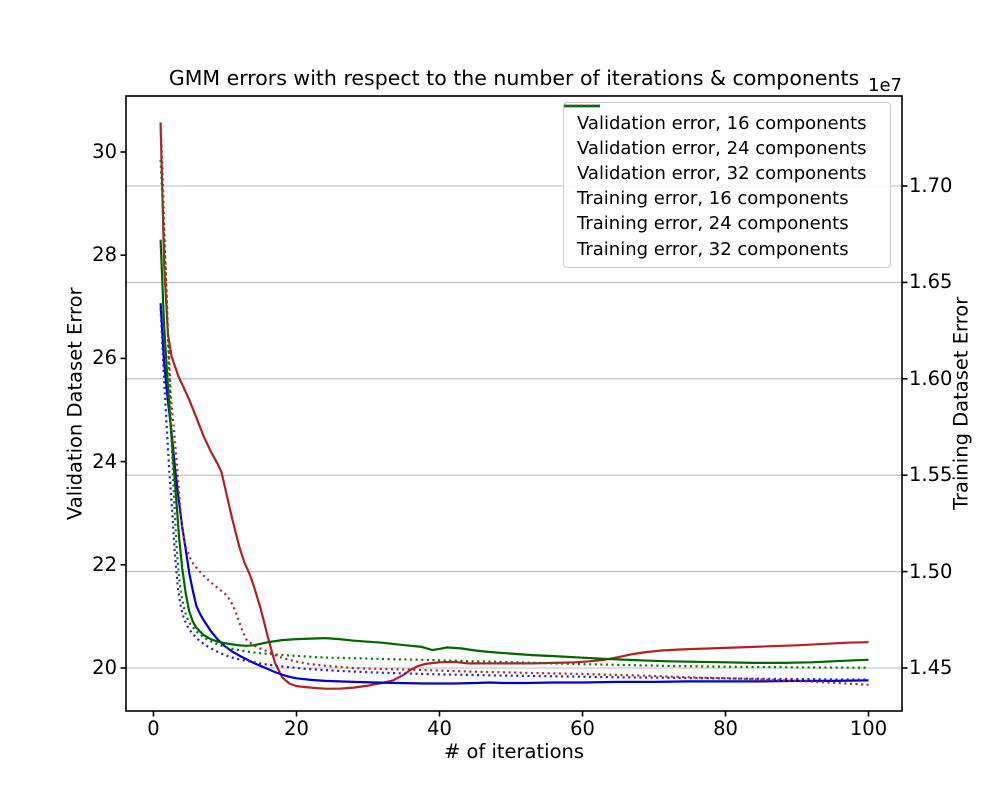  Describe the element at coordinates (582, 106) in the screenshot. I see `legend-line-sample` at that location.